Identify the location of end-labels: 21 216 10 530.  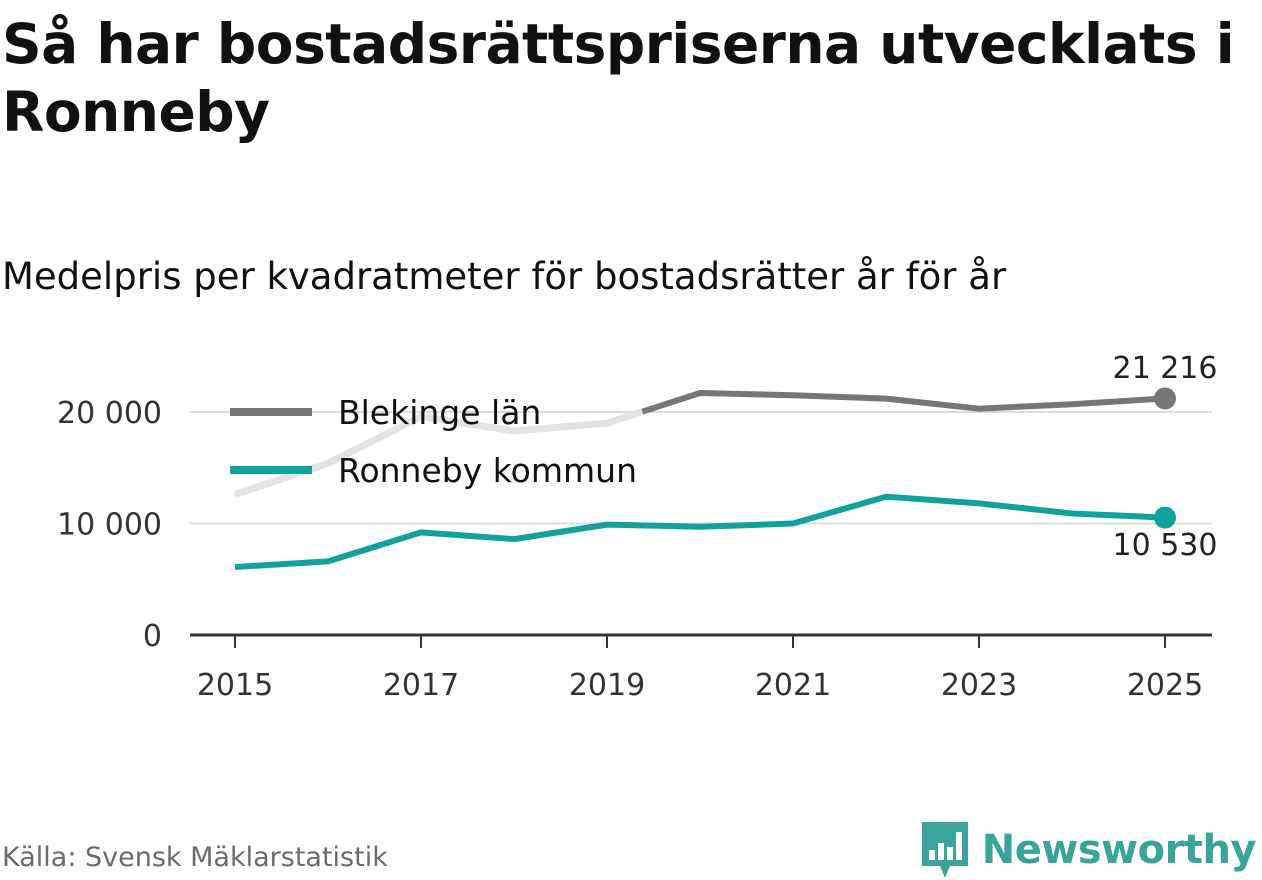
(1165, 457).